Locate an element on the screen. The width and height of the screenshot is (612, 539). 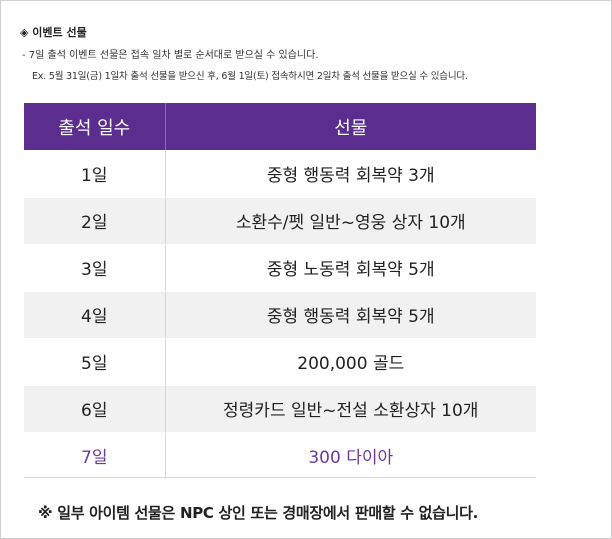
day-cell: 4일 is located at coordinates (95, 315).